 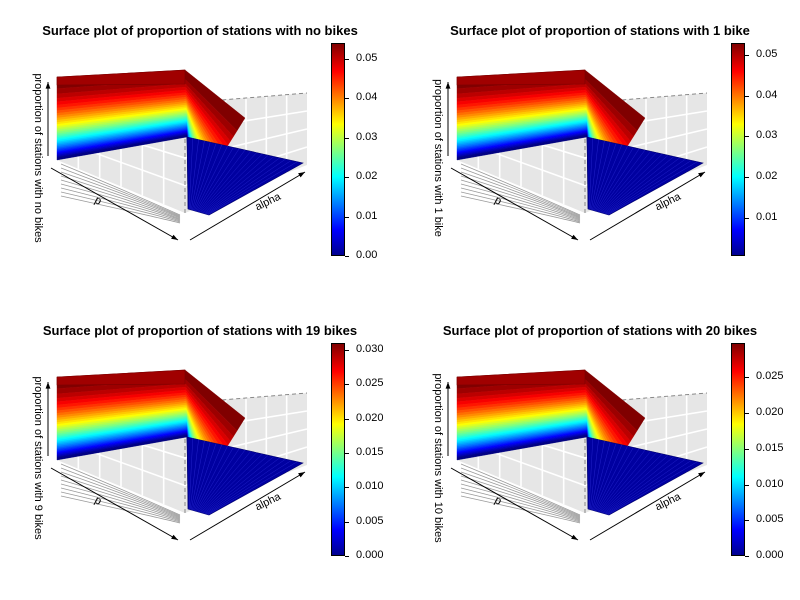 I want to click on colorbar-tick-label: 0.010, so click(x=370, y=486).